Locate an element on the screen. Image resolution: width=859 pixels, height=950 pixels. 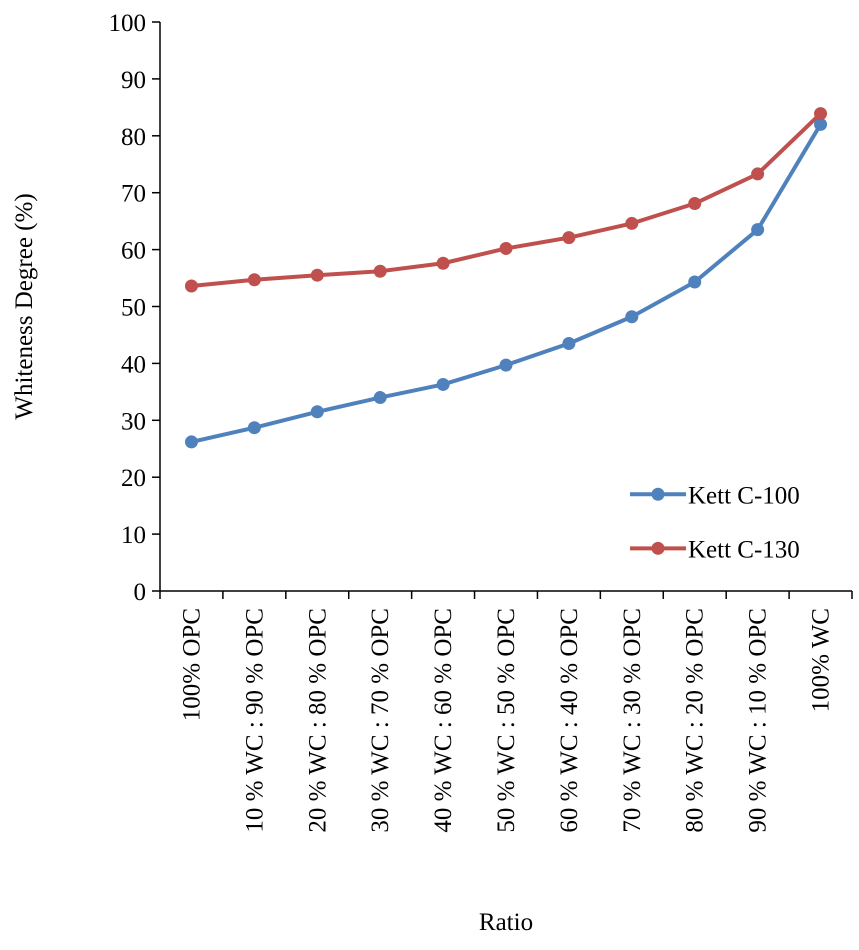
y-ticks: 0 10 20 30 40 50 60 70 80 90 100 is located at coordinates (134, 308).